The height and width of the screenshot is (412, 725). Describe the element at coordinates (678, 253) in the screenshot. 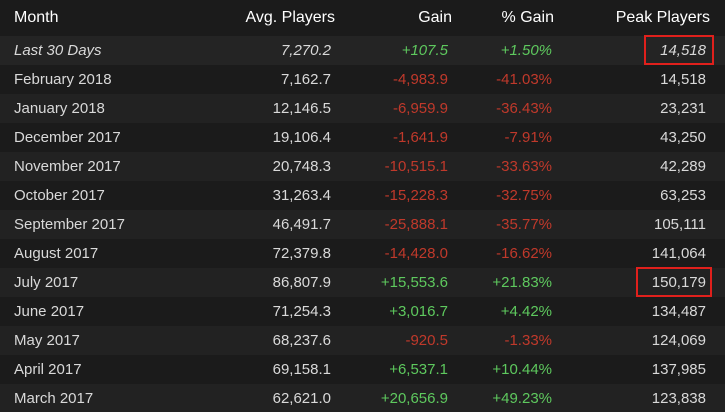

I see `cell-peak-players: 141,064` at that location.